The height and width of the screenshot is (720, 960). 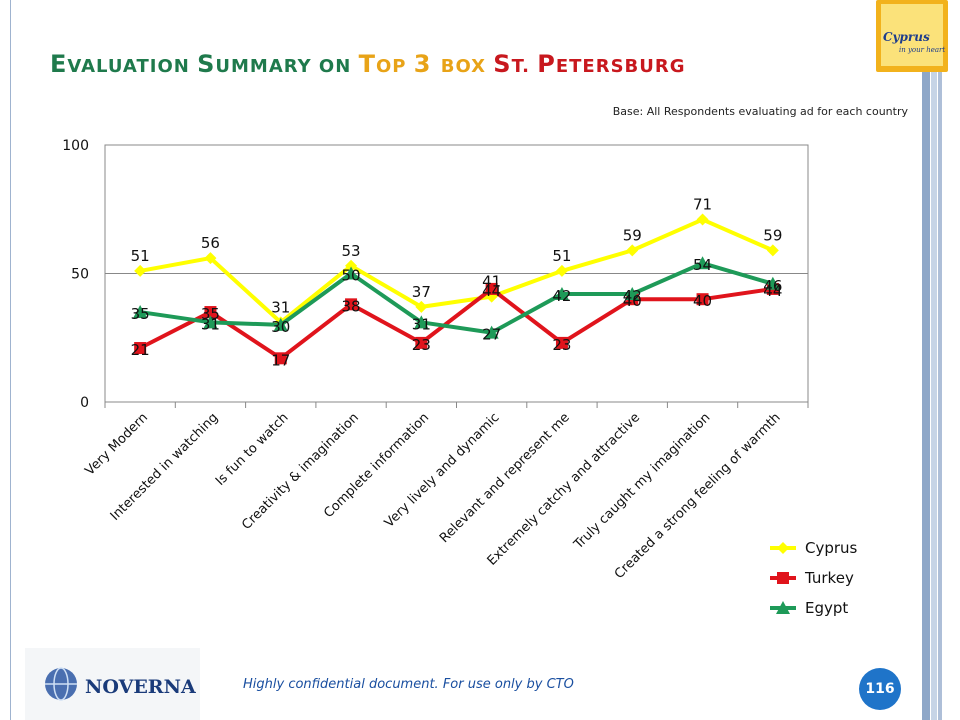 What do you see at coordinates (922, 50) in the screenshot?
I see `cyprus-logo-tagline: in your heart` at bounding box center [922, 50].